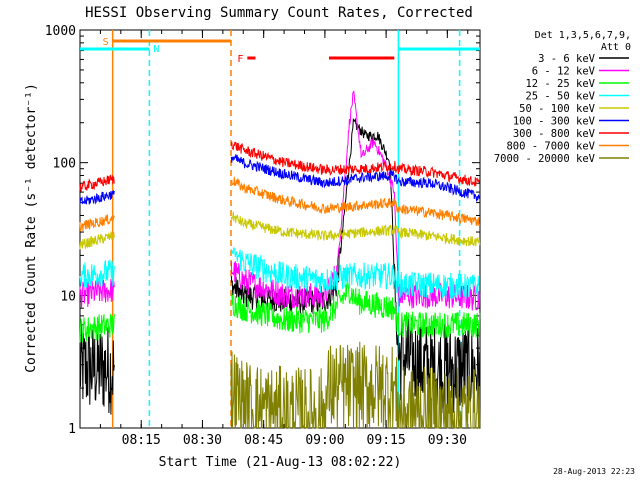 Image resolution: width=640 pixels, height=480 pixels. I want to click on y-axis: Corrected Count Rate (s⁻¹ detector⁻¹), so click(31, 228).